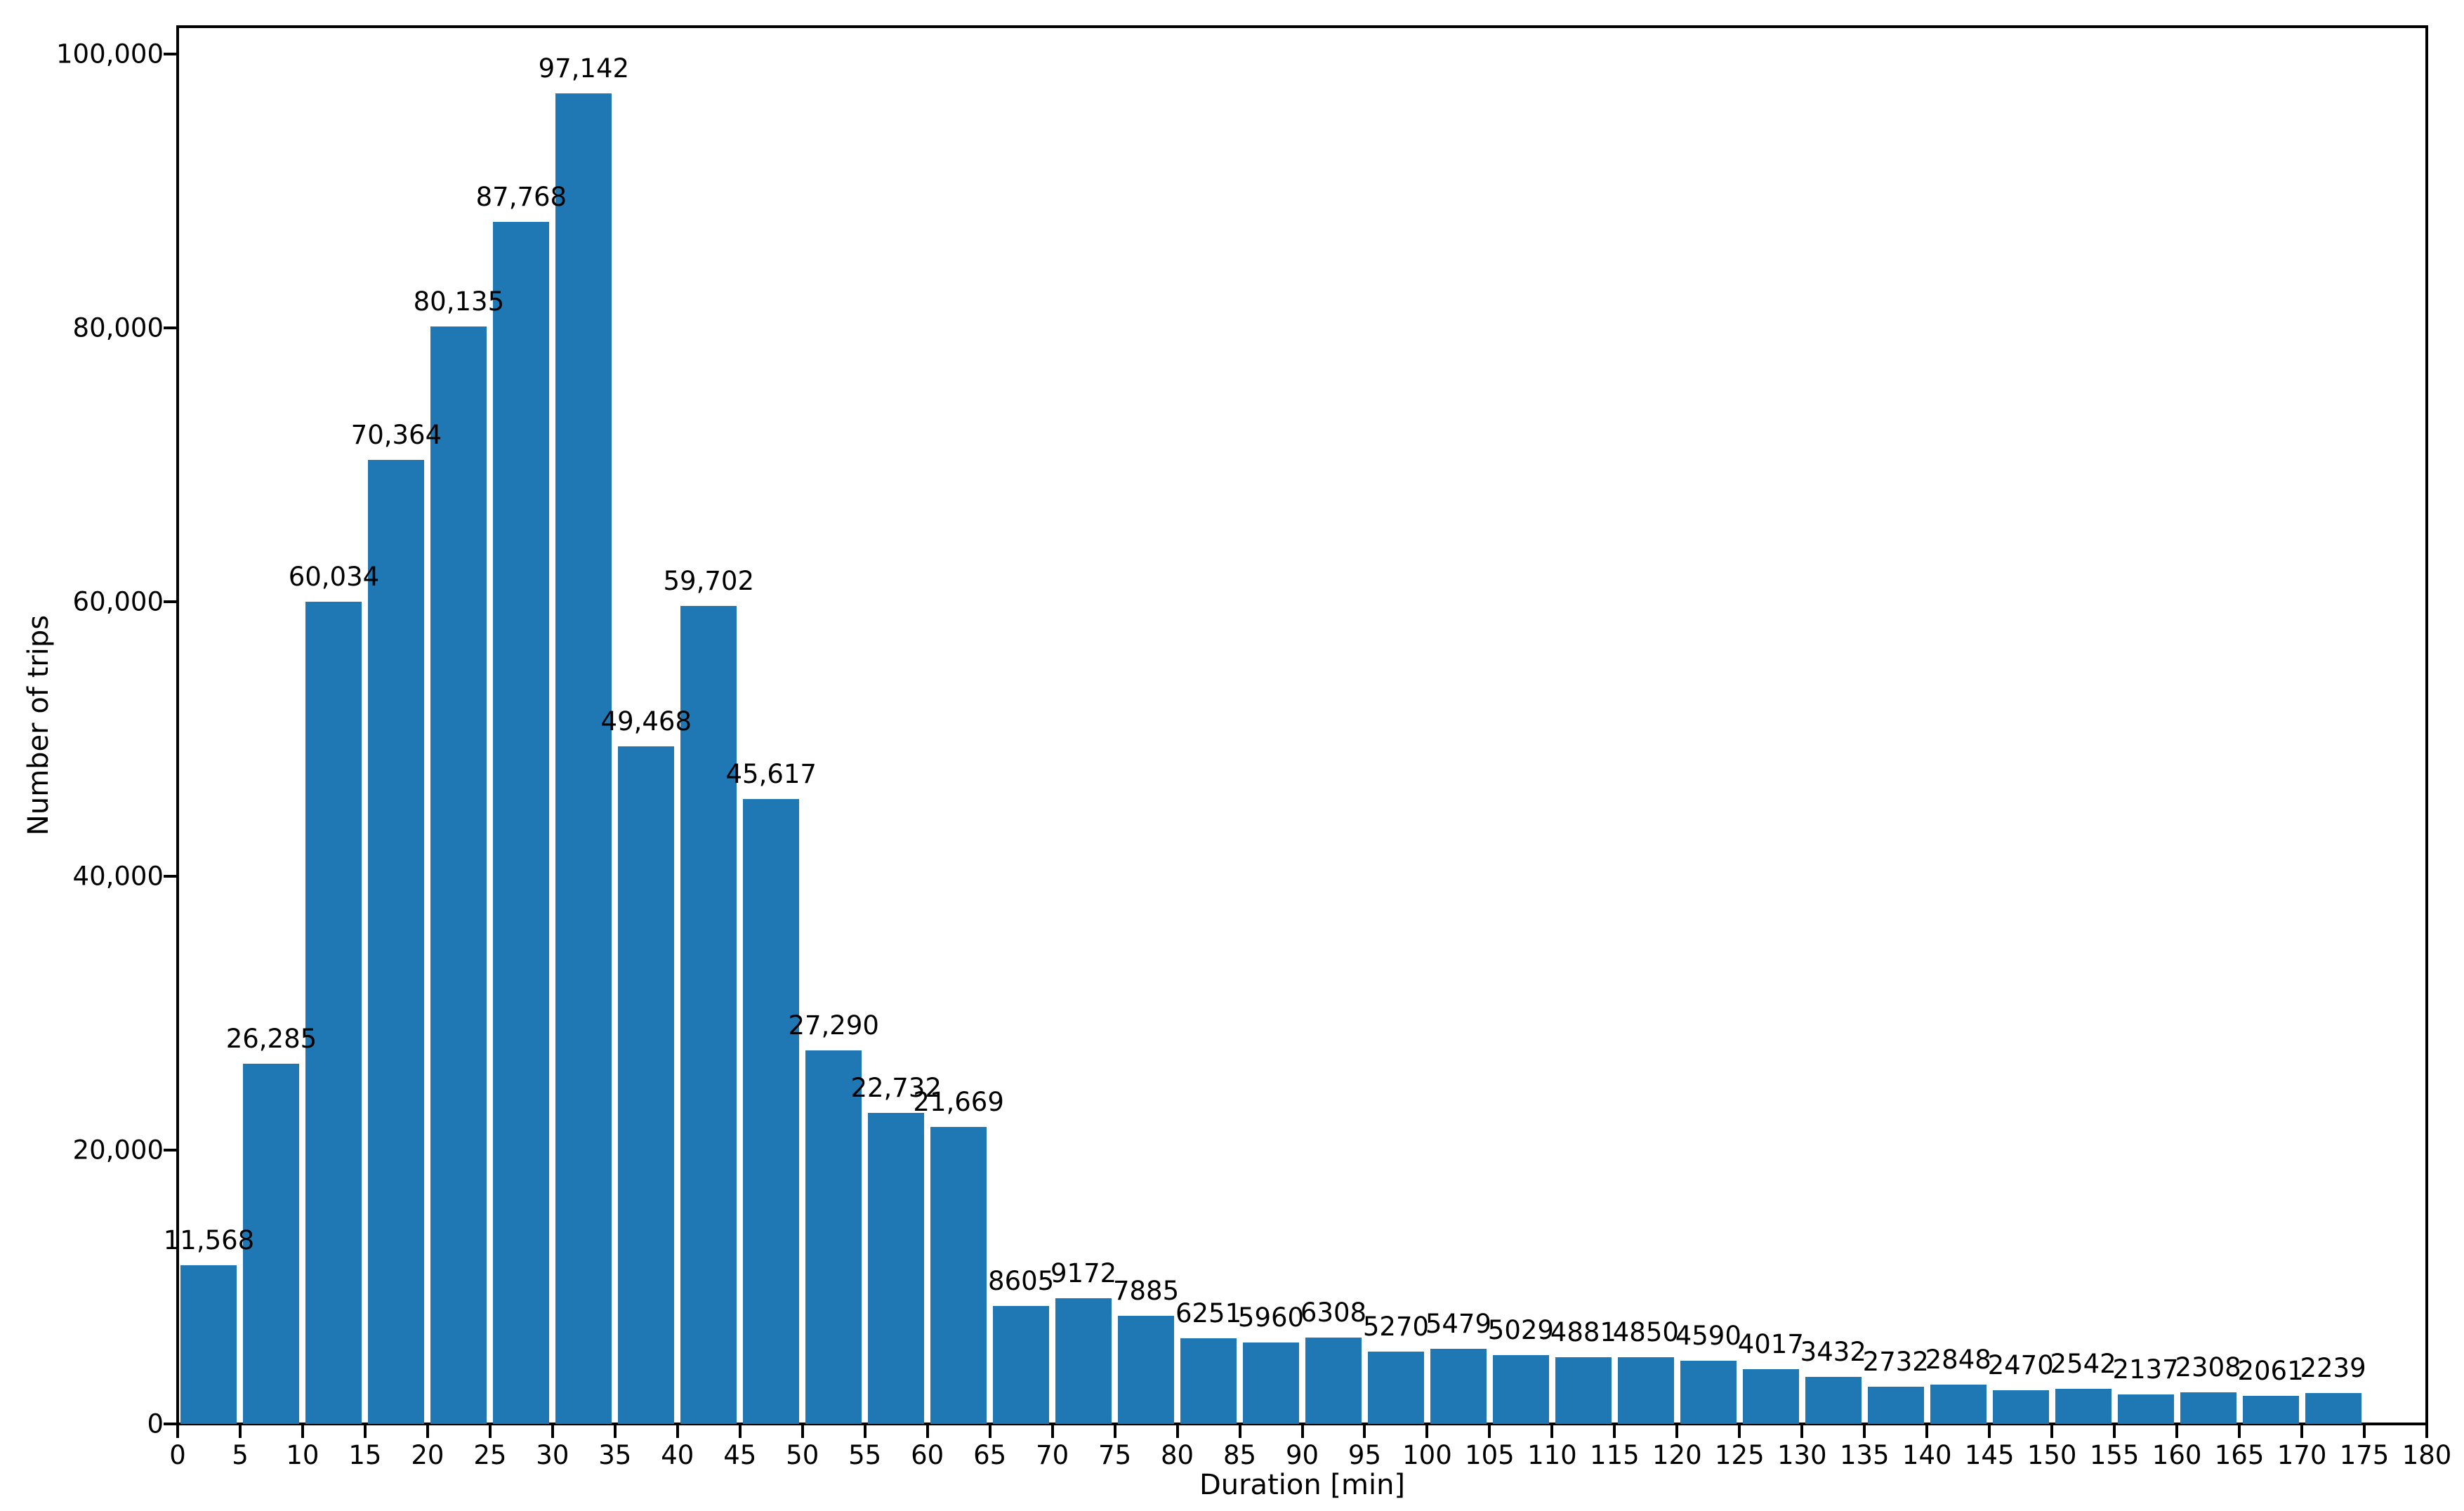  Describe the element at coordinates (1770, 1343) in the screenshot. I see `bar-value-label: 4017` at that location.